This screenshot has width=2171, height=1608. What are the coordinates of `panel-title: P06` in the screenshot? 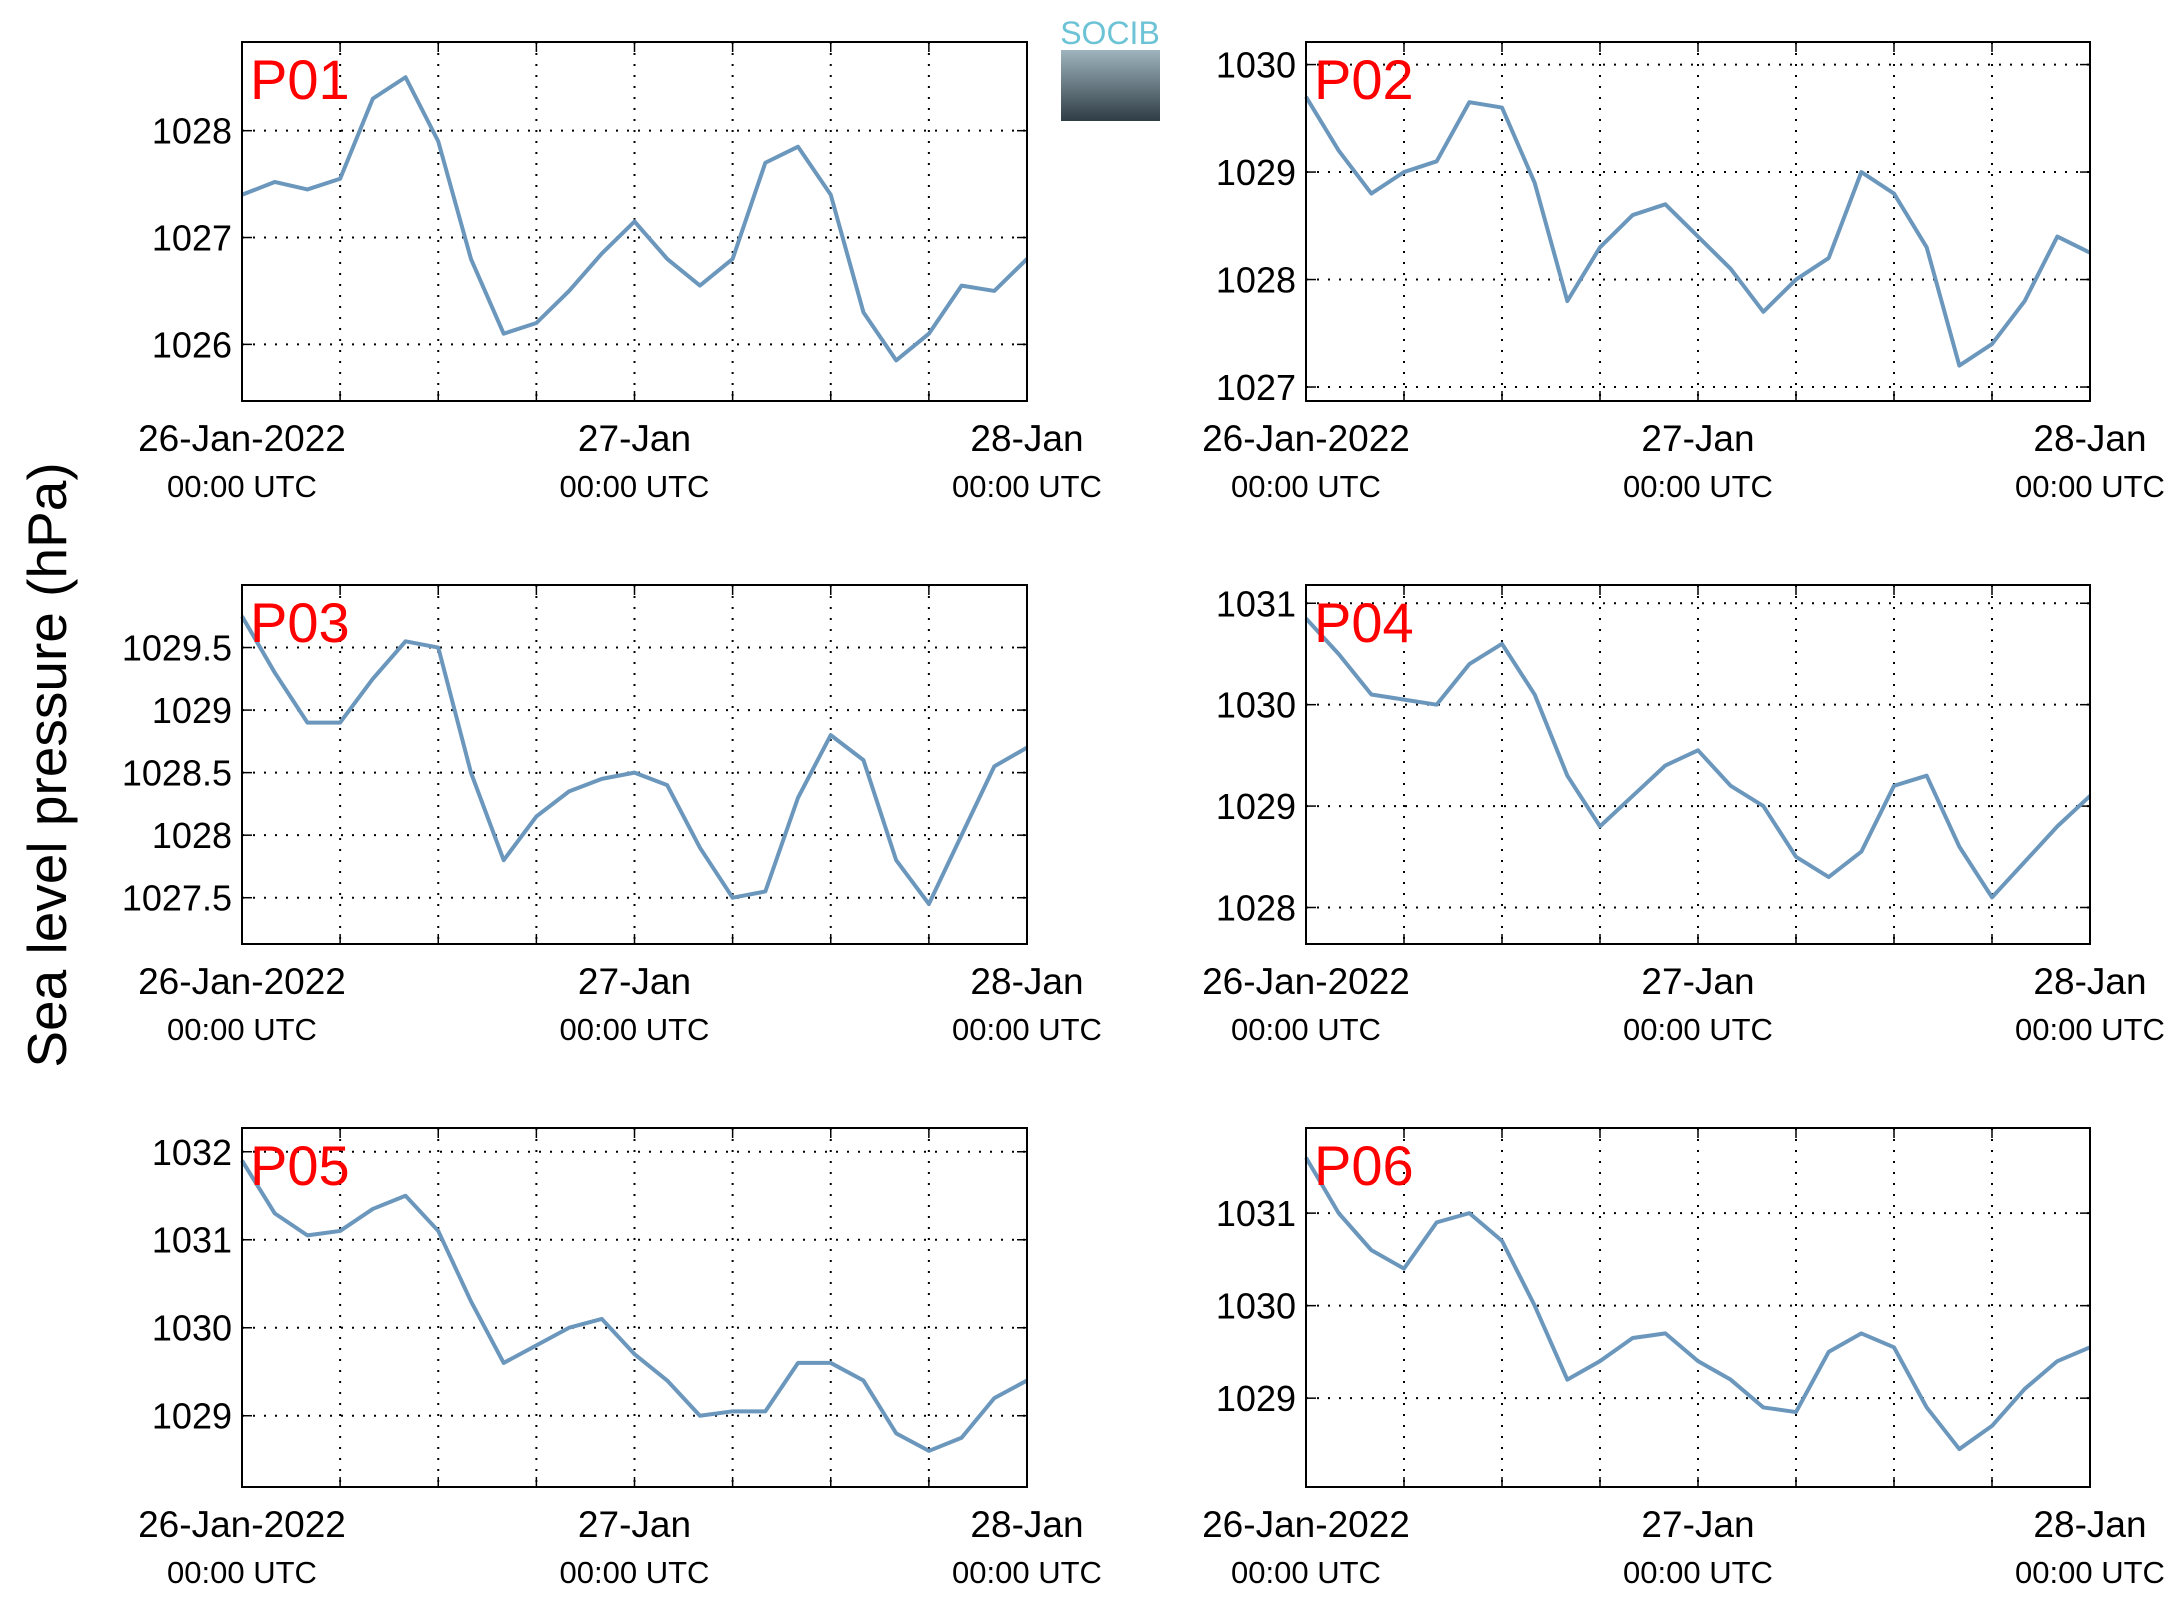 It's located at (1364, 1165).